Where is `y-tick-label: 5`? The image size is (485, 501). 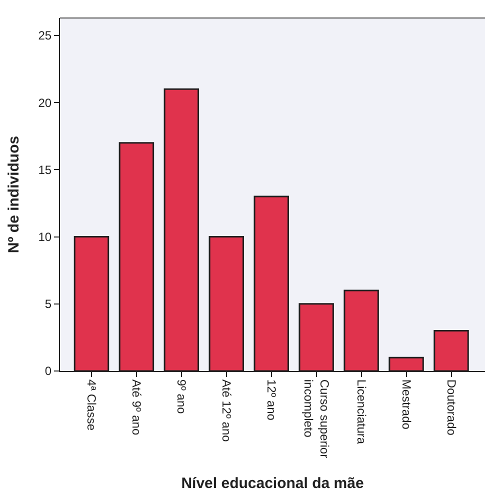 y-tick-label: 5 is located at coordinates (48, 304).